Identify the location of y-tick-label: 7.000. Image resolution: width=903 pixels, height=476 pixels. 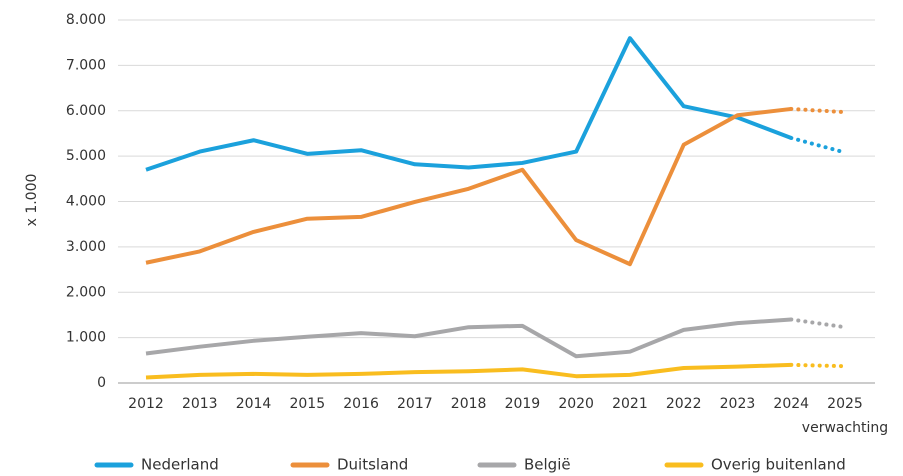
(86, 65).